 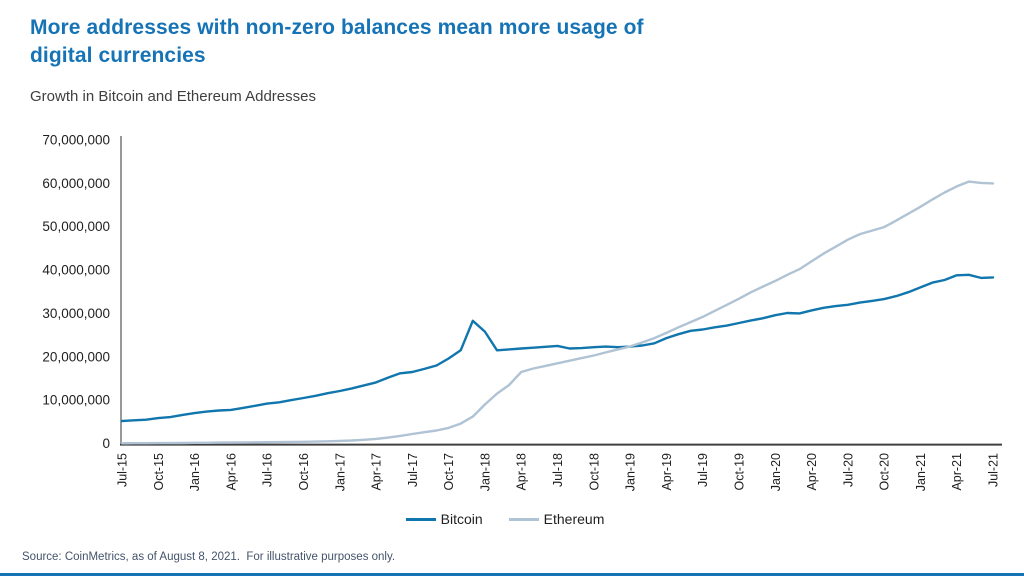 What do you see at coordinates (812, 472) in the screenshot?
I see `x-tick-label: Apr-20` at bounding box center [812, 472].